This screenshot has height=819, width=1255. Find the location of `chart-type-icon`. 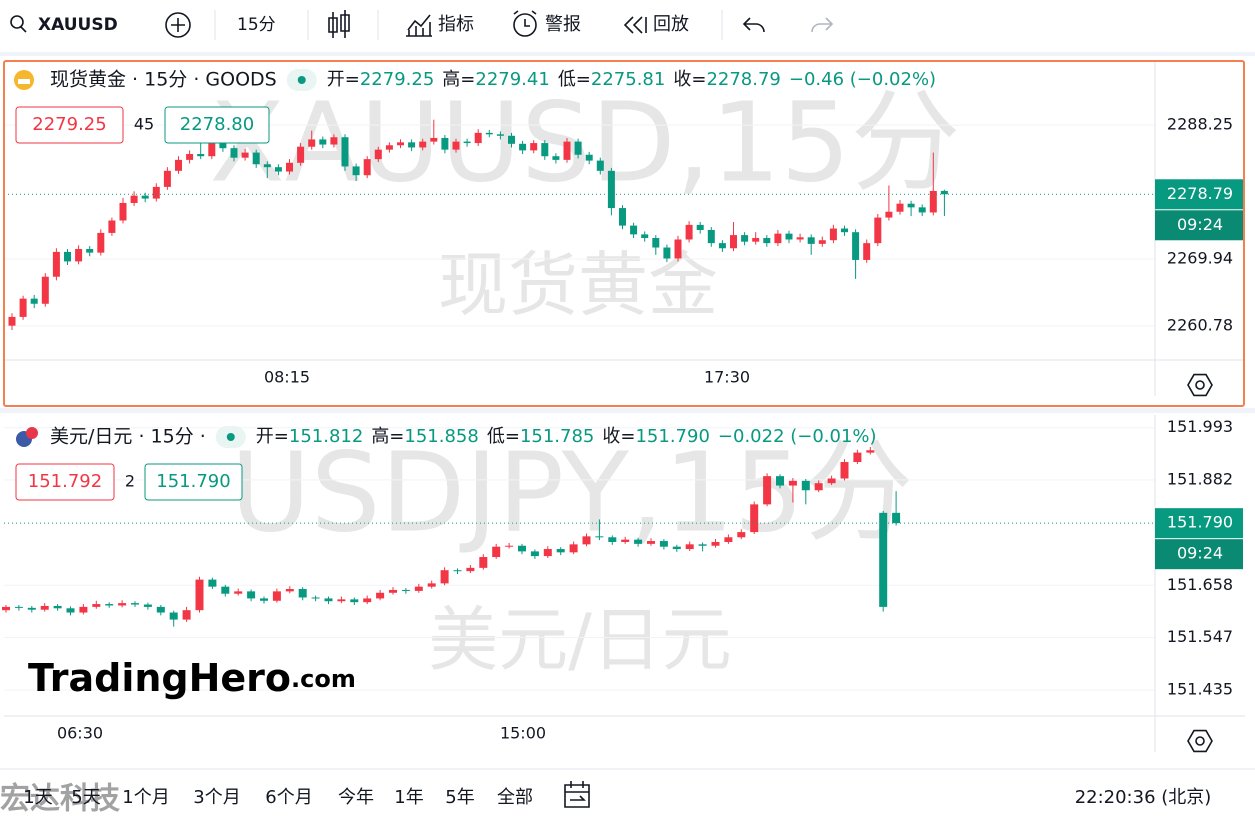

chart-type-icon is located at coordinates (339, 24).